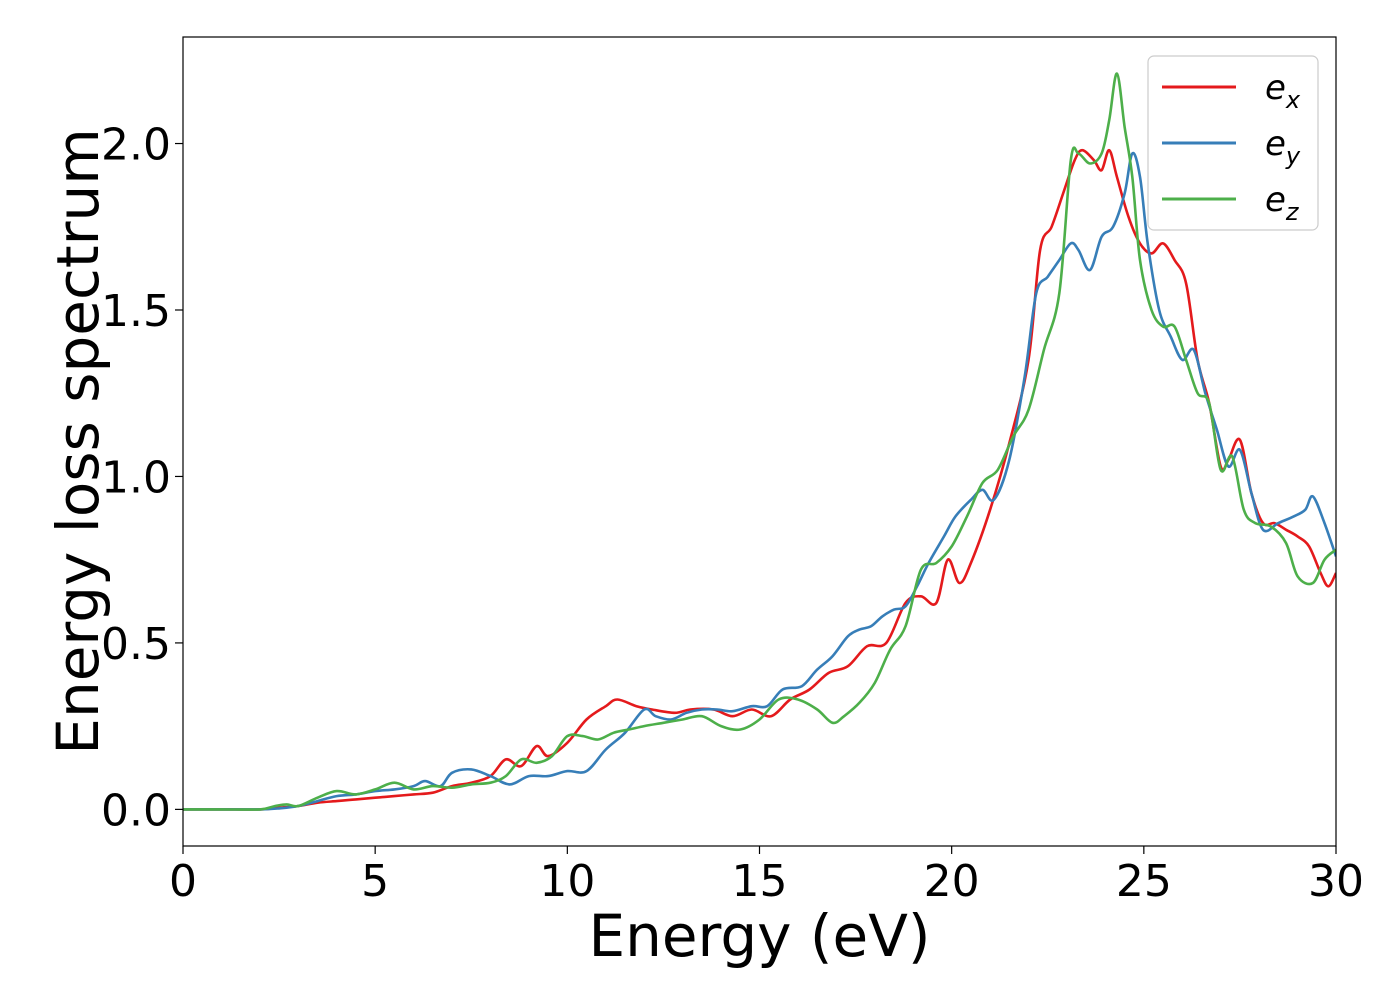 This screenshot has height=1000, width=1400. Describe the element at coordinates (567, 881) in the screenshot. I see `x-tick-label: 10` at that location.